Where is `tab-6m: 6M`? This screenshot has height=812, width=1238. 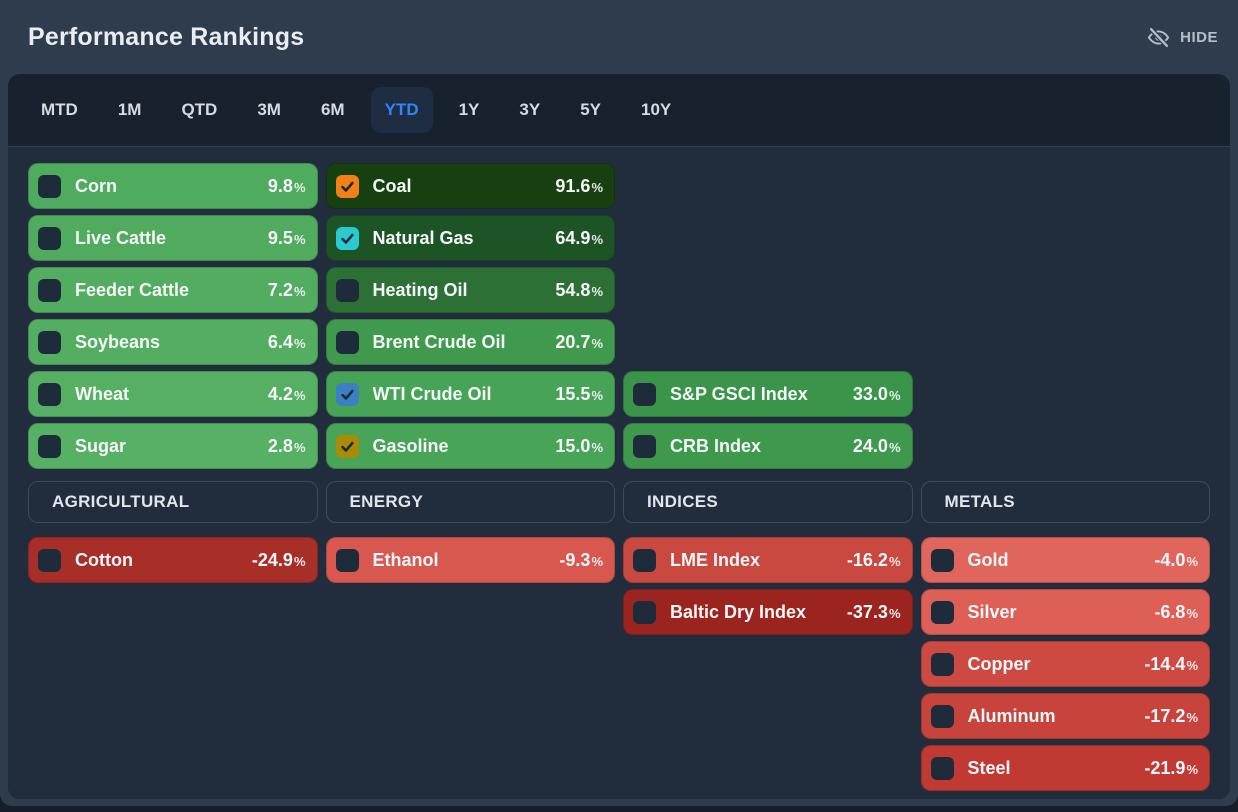
tab-6m: 6M is located at coordinates (333, 110).